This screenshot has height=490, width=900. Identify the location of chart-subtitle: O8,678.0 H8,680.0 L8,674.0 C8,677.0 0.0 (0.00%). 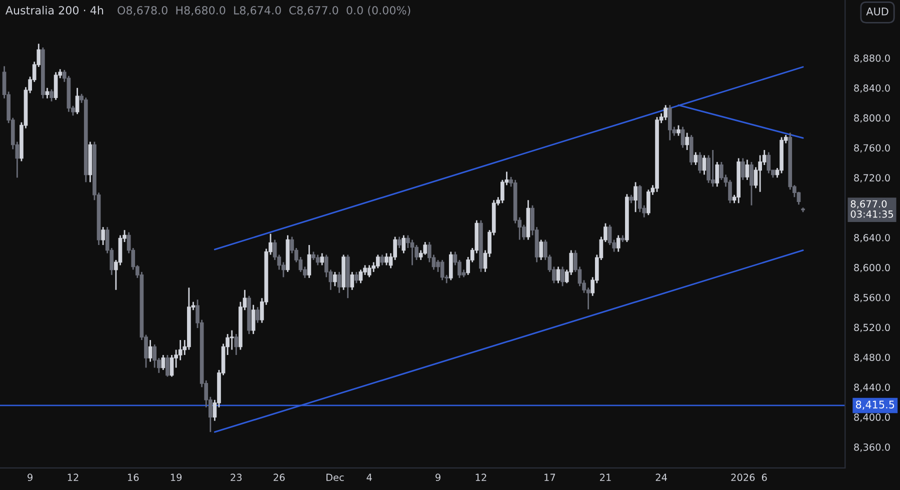
(264, 11).